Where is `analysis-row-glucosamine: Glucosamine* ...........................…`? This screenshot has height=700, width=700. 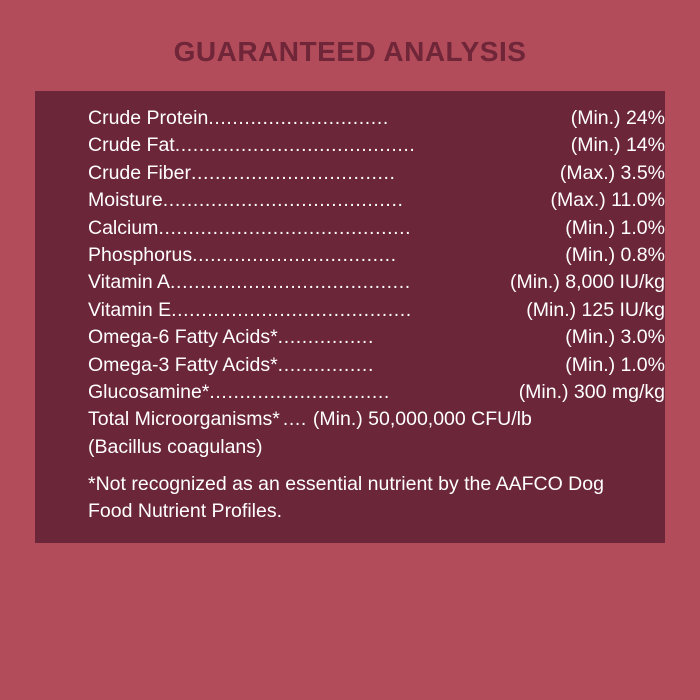
analysis-row-glucosamine: Glucosamine* ...........................… is located at coordinates (376, 392).